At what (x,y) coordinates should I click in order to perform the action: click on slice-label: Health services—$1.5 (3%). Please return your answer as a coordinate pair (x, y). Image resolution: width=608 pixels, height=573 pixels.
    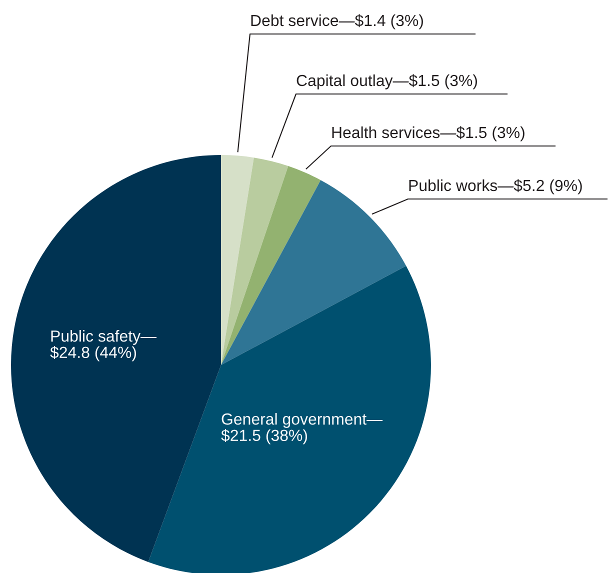
    Looking at the image, I should click on (428, 134).